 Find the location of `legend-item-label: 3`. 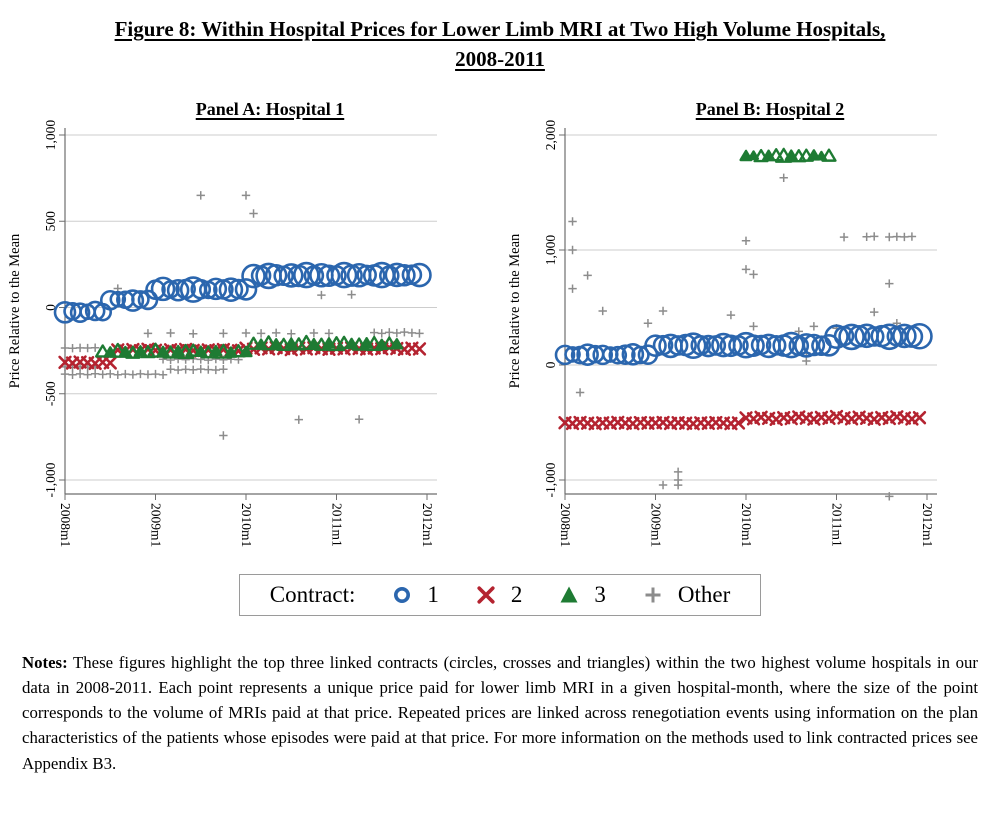

legend-item-label: 3 is located at coordinates (600, 594).